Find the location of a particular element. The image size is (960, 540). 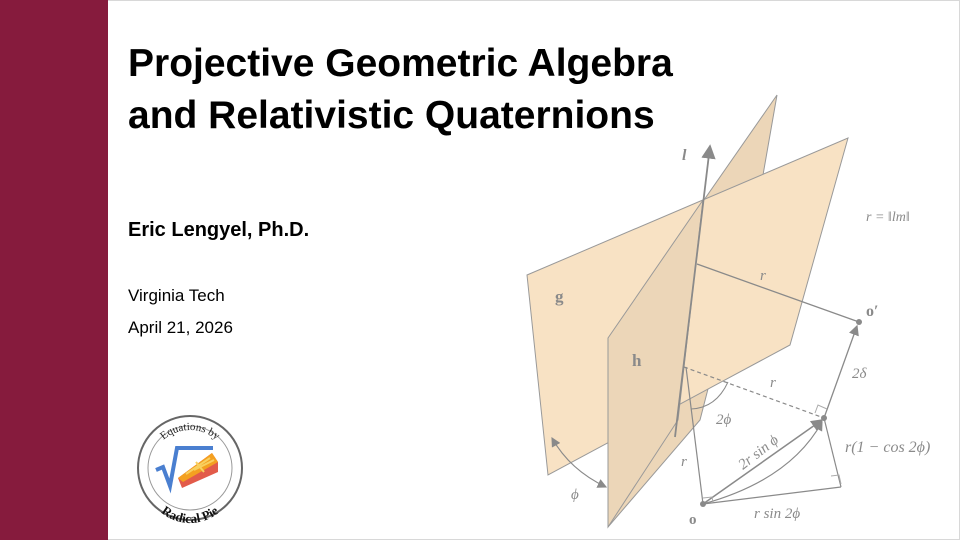

author-name: Eric Lengyel, Ph.D. is located at coordinates (219, 230).